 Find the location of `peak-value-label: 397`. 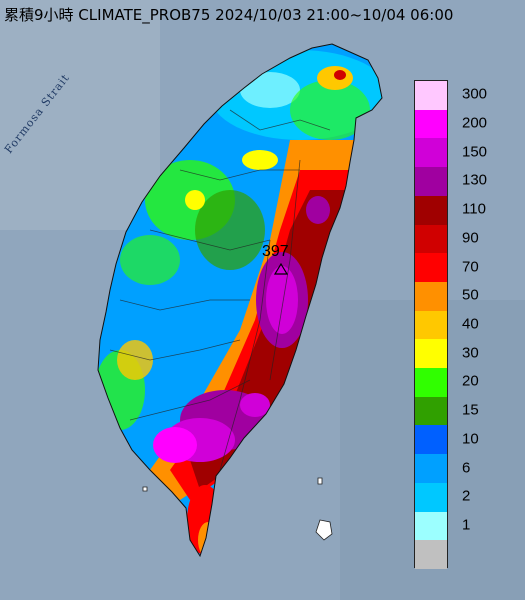

peak-value-label: 397 is located at coordinates (275, 251).